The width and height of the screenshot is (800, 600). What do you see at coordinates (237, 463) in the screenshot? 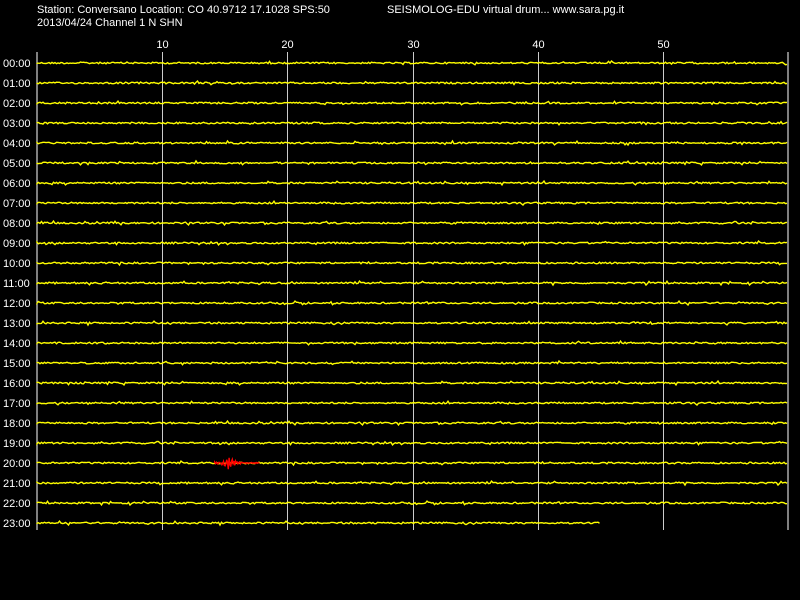
I see `event-trace-2000` at bounding box center [237, 463].